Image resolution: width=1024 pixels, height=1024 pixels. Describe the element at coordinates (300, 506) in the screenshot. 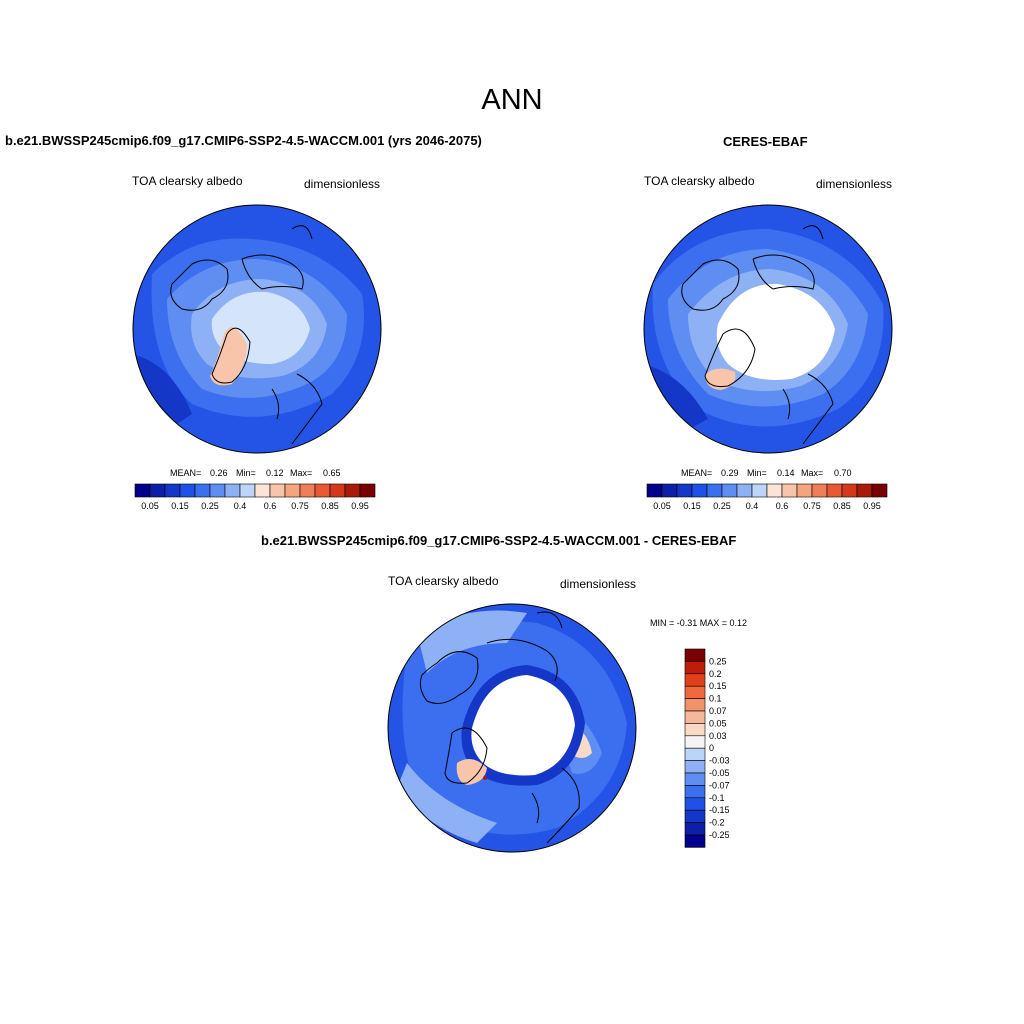

I see `model-colorbar-tick-label: 0.75` at that location.